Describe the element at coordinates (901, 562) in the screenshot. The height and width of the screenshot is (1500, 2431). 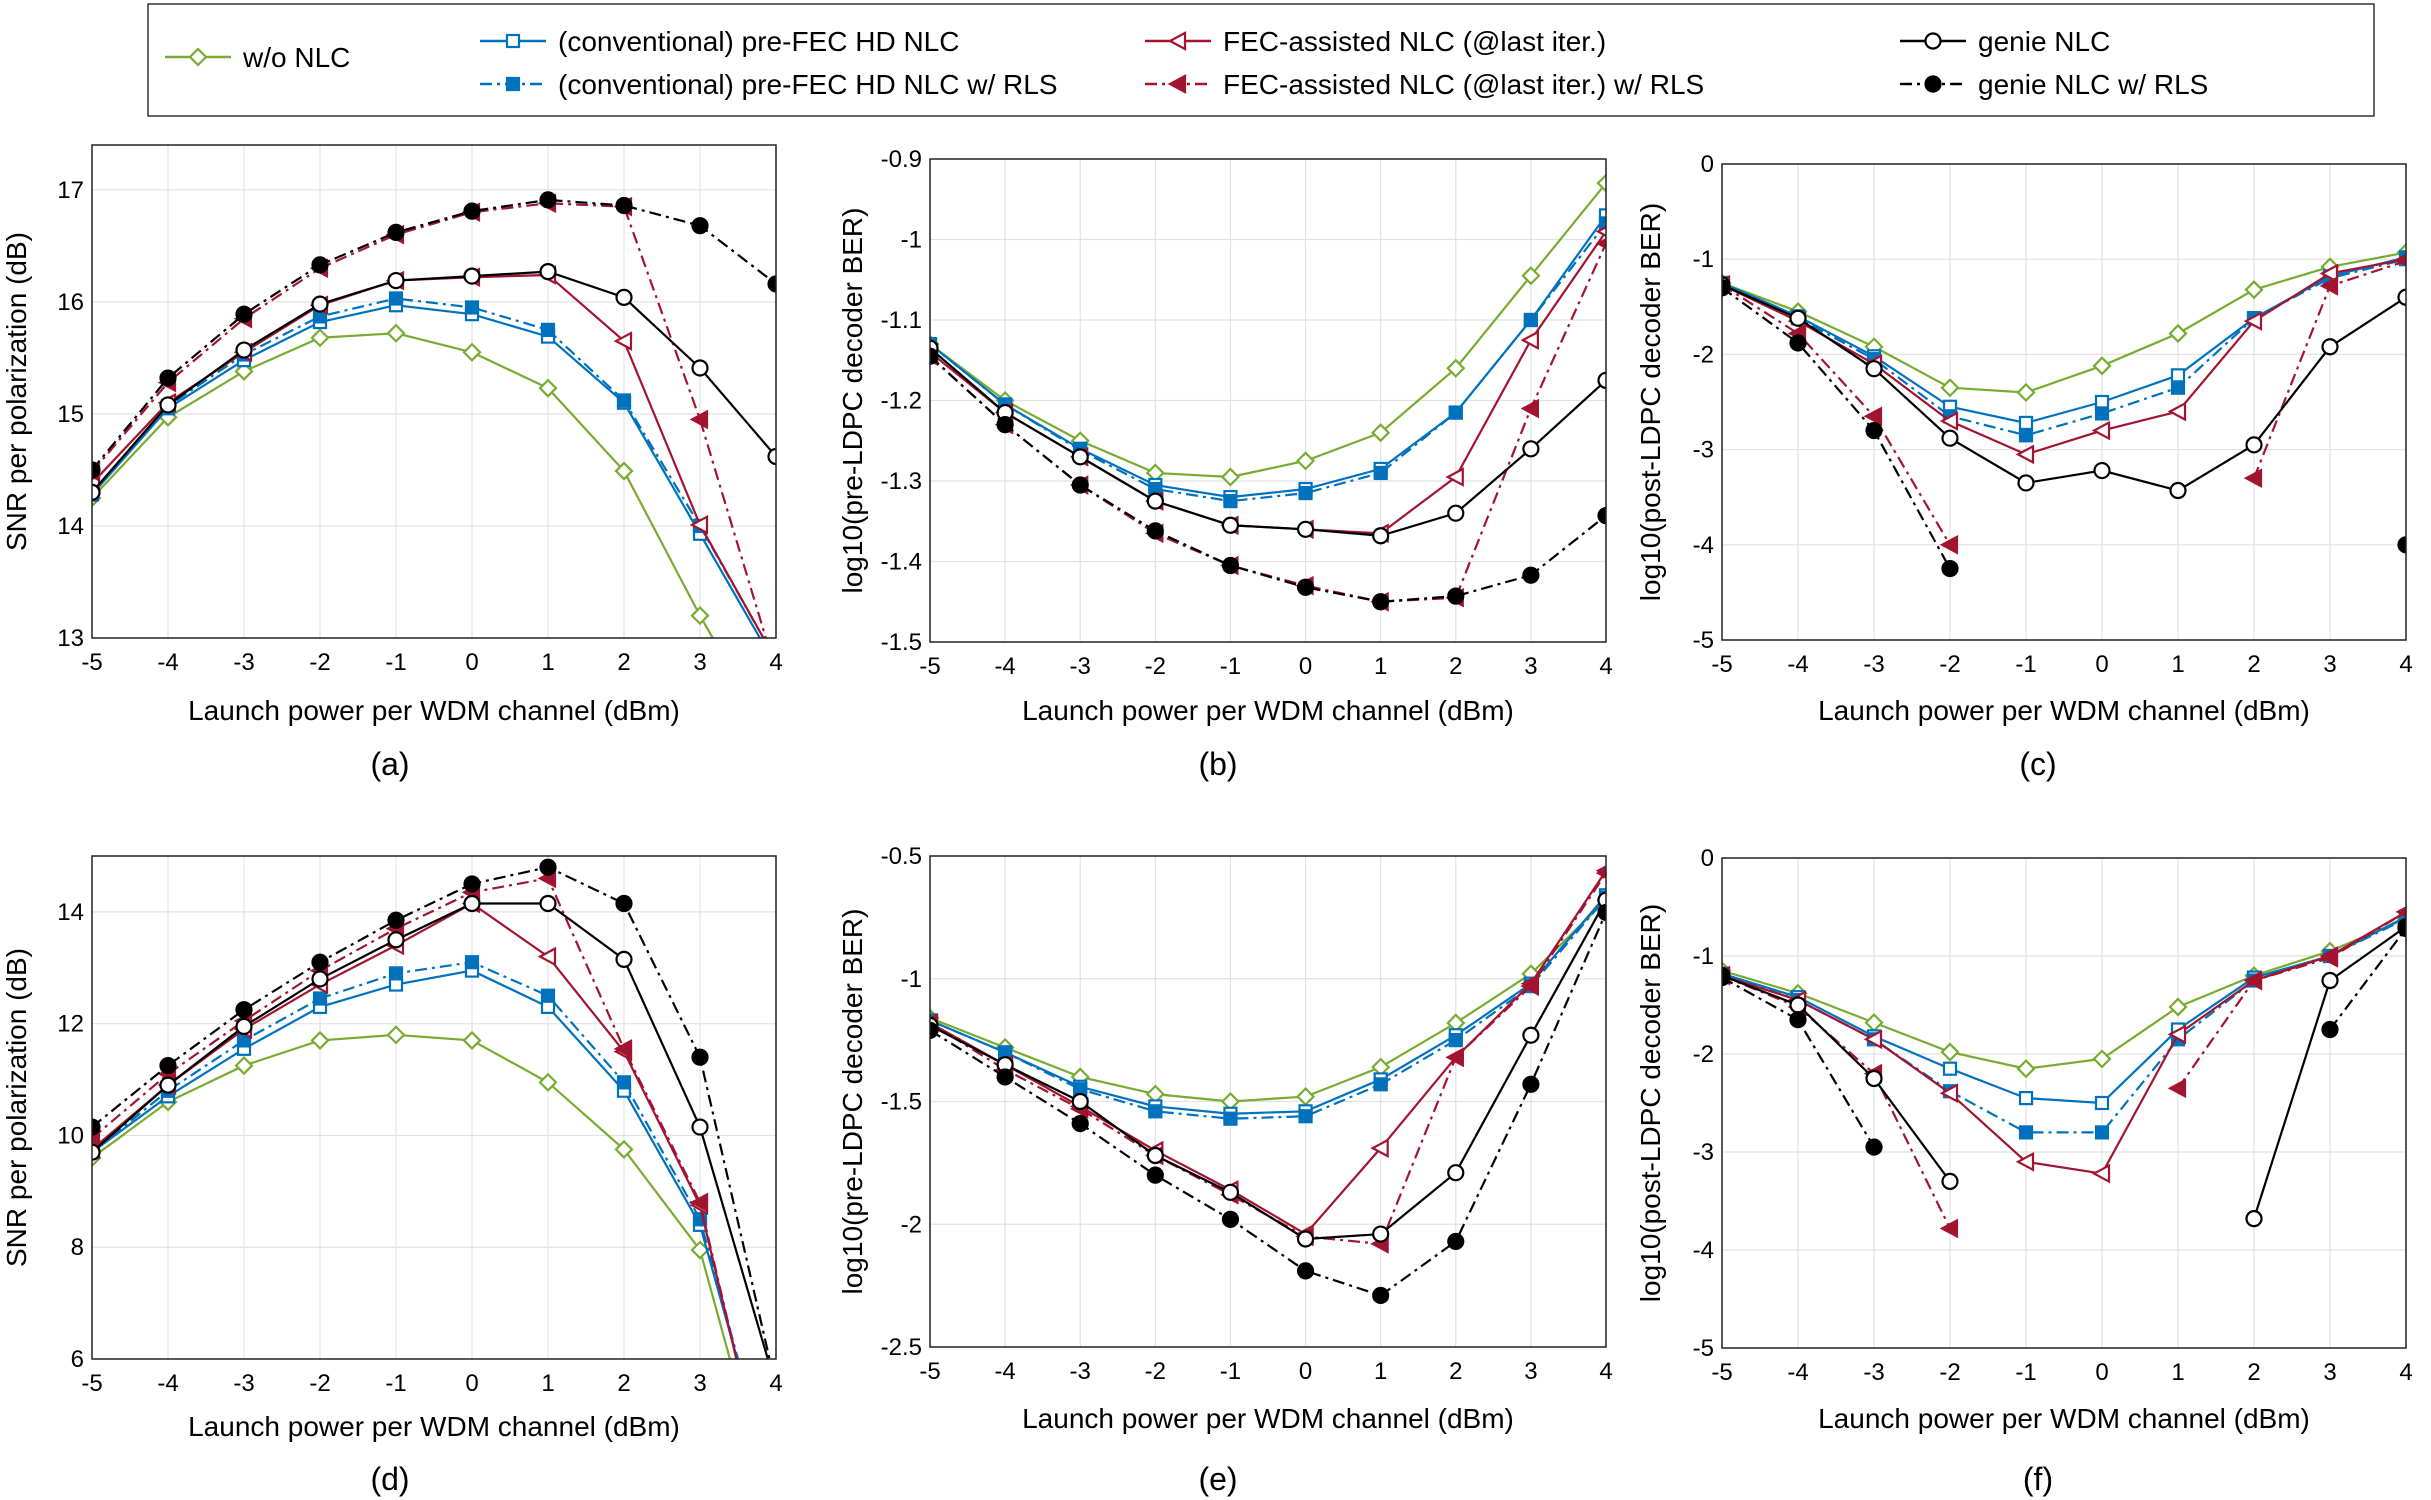
I see `y-tick-label: -1.4` at that location.